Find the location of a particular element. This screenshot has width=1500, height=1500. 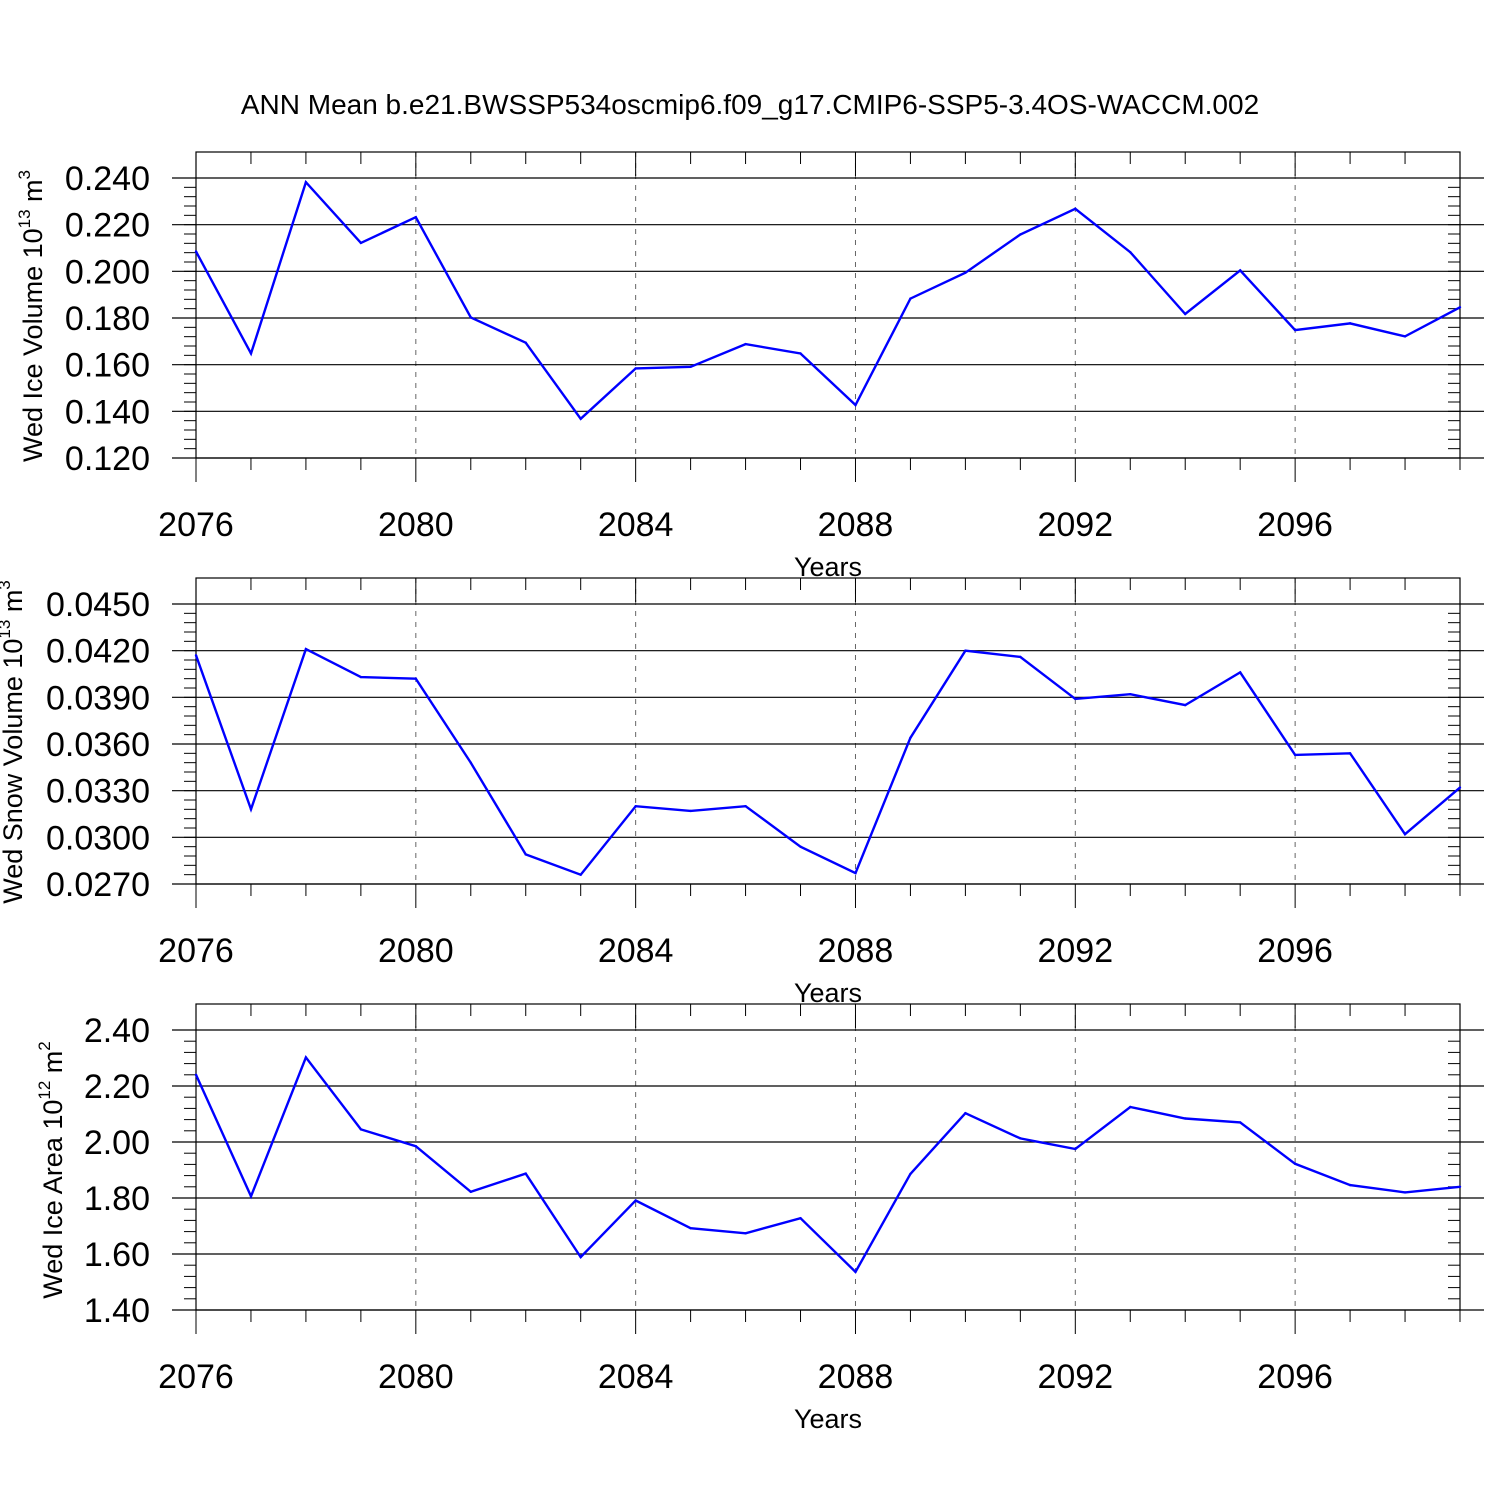

y-axis-title: Wed Snow Volume 1013 m3 is located at coordinates (14, 742).